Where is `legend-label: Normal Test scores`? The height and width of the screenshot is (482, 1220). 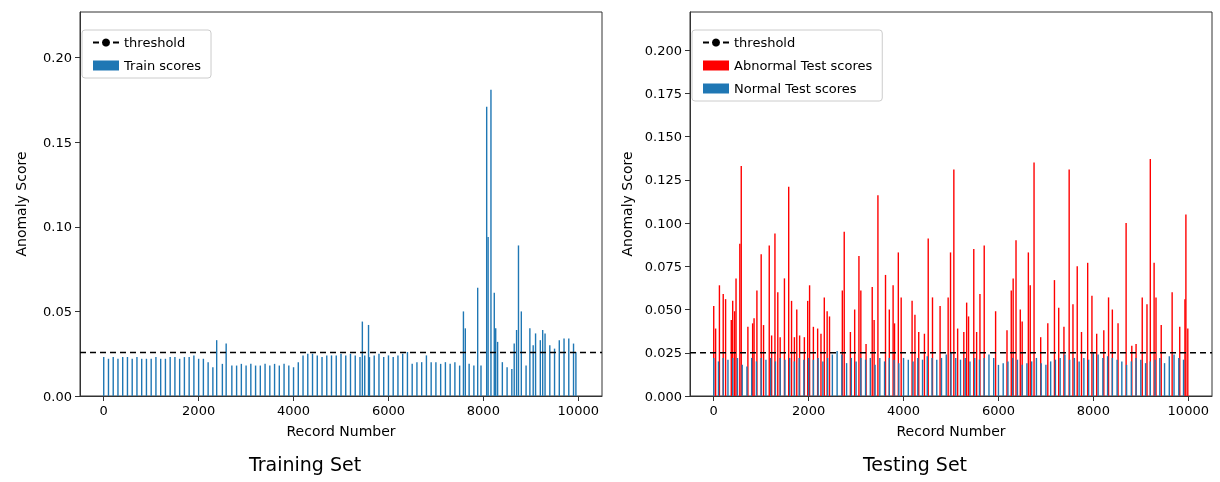
legend-label: Normal Test scores is located at coordinates (795, 88).